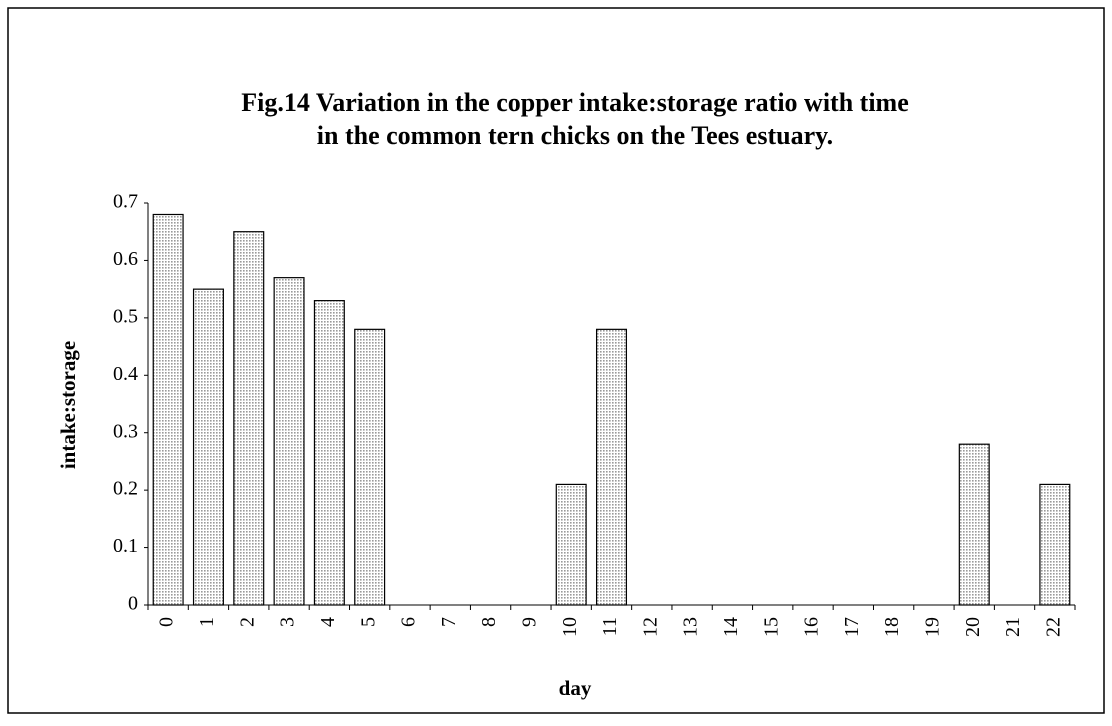  What do you see at coordinates (933, 627) in the screenshot?
I see `x-tick-label: 19` at bounding box center [933, 627].